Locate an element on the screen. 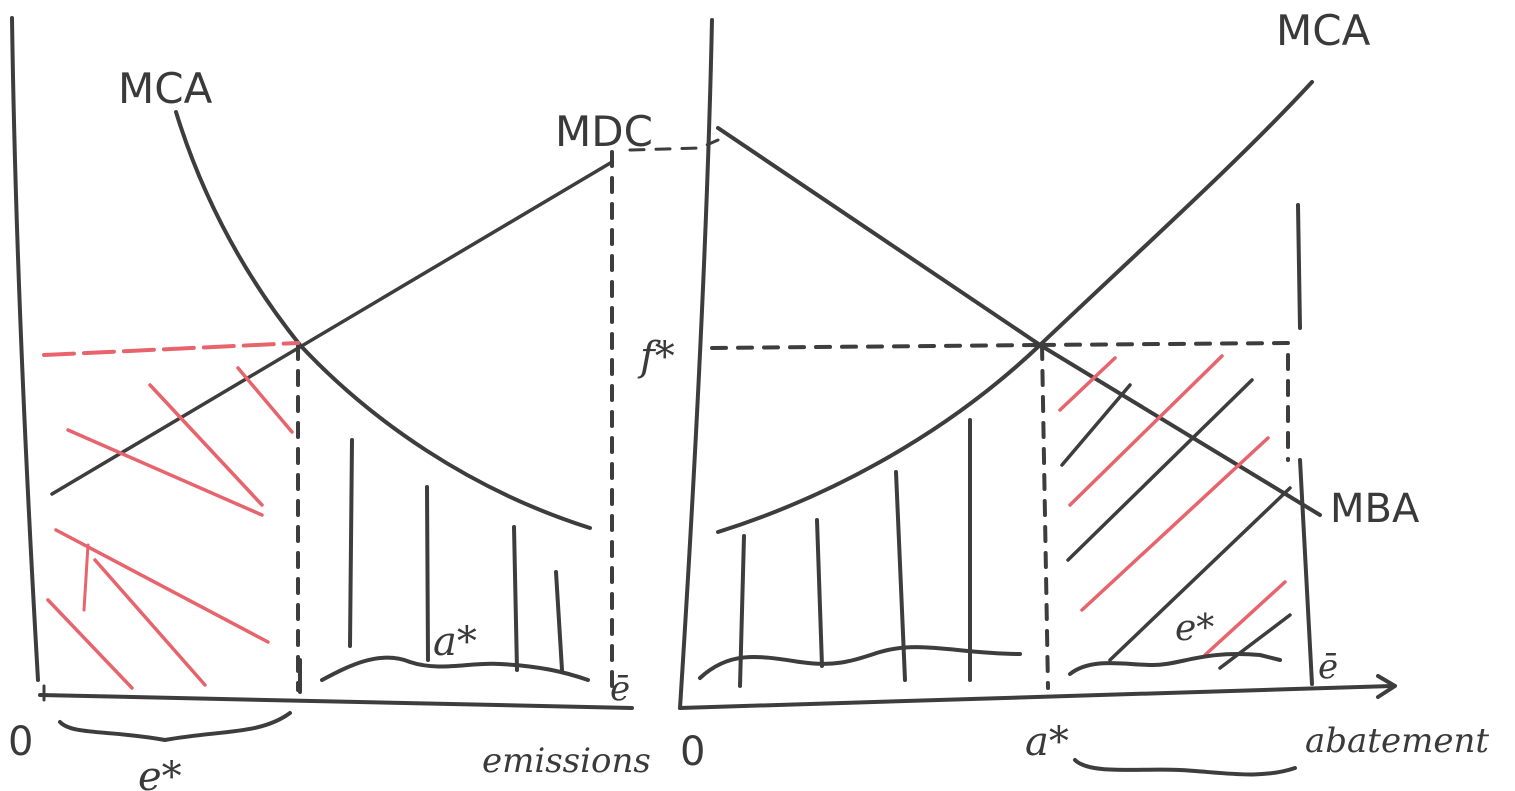 This screenshot has width=1515, height=791. left-x-axis is located at coordinates (336, 701).